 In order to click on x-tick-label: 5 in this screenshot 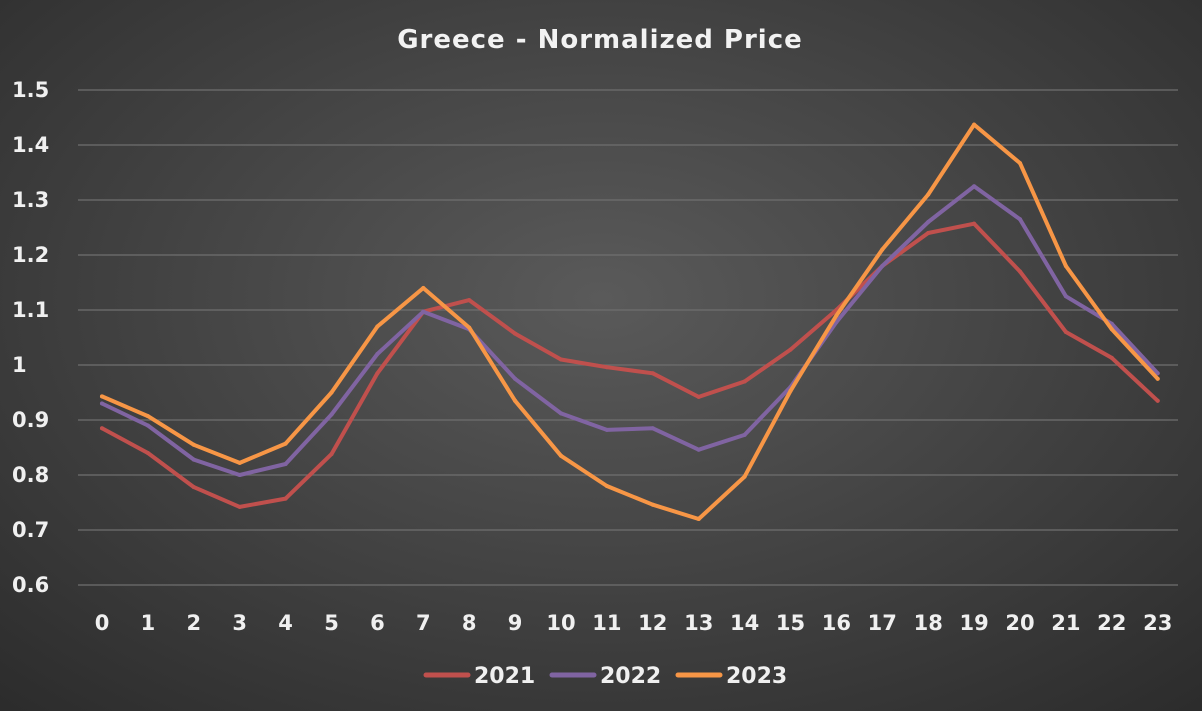, I will do `click(331, 623)`.